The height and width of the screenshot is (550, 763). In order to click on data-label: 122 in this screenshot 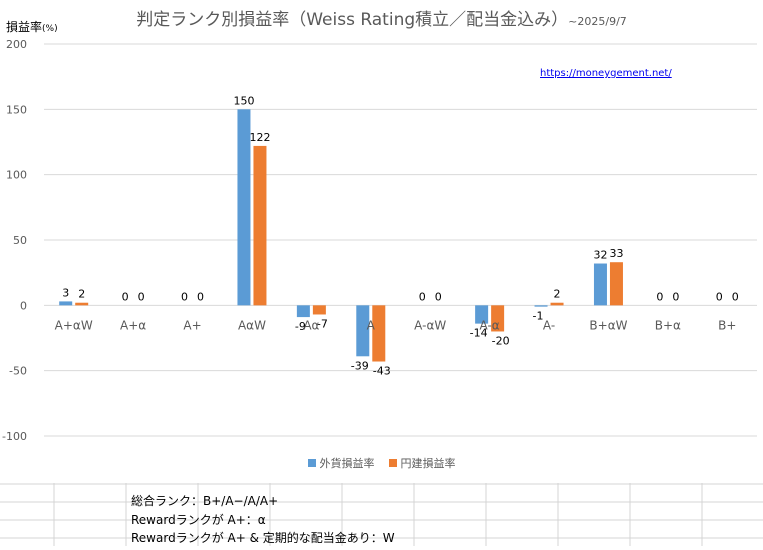, I will do `click(259, 137)`.